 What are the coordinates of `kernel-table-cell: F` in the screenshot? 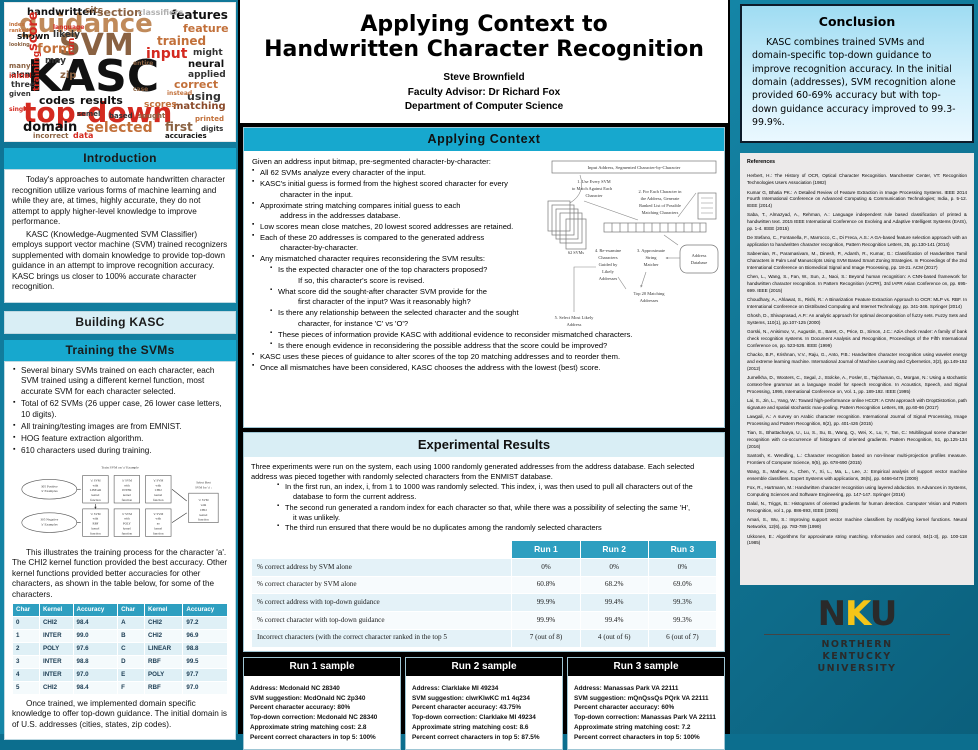 It's located at (131, 687).